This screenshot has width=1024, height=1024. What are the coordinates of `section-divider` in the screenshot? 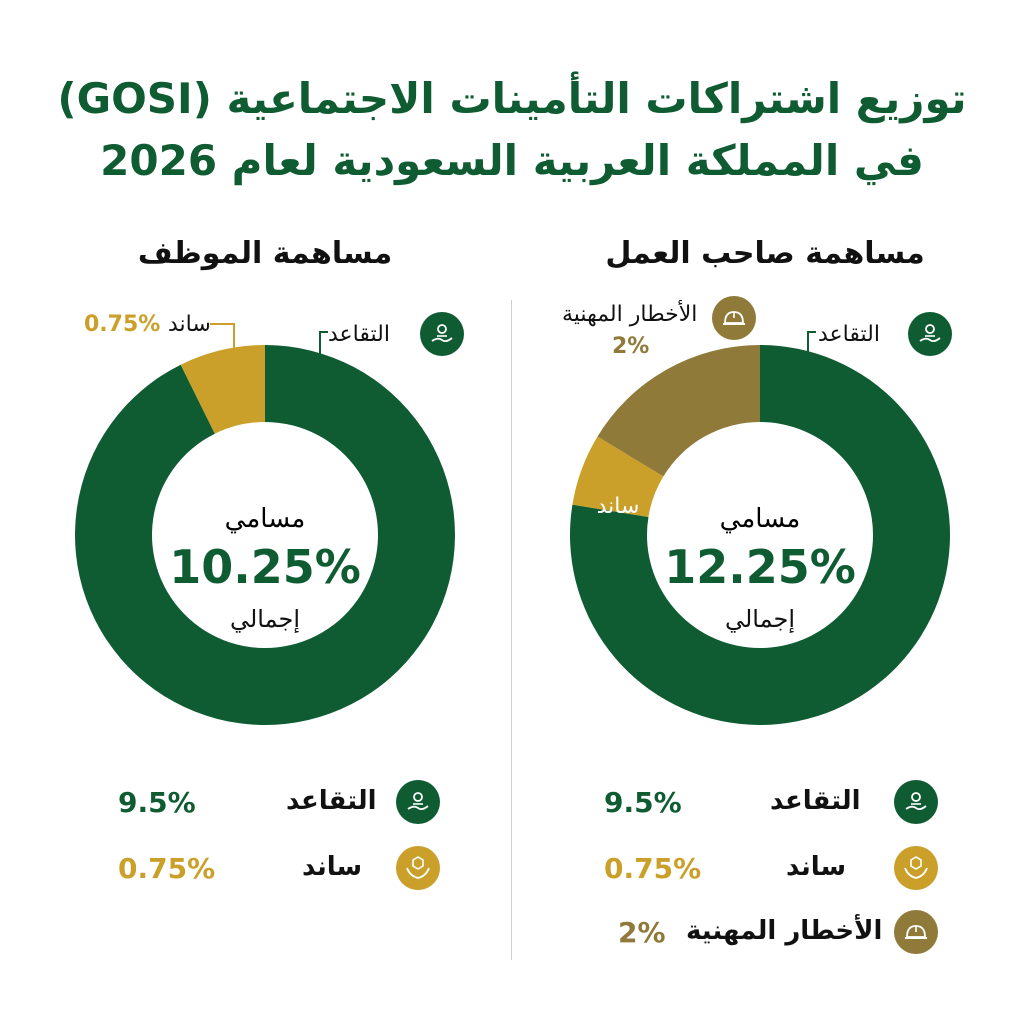 It's located at (511, 630).